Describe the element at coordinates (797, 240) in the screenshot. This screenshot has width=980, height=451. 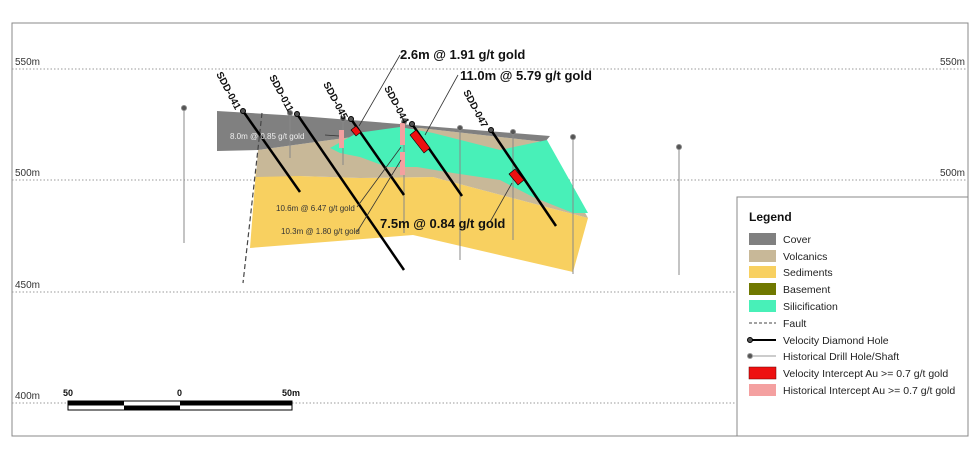
I see `legend-label-cover: Cover` at that location.